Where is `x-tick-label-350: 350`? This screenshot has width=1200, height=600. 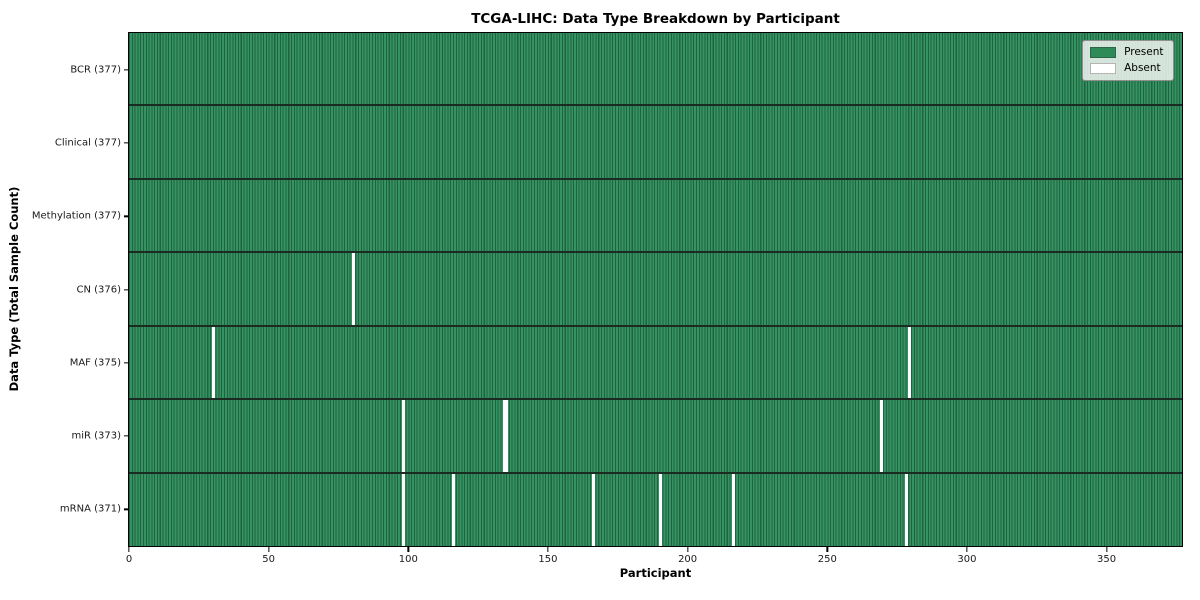
x-tick-label-350: 350 is located at coordinates (1107, 559).